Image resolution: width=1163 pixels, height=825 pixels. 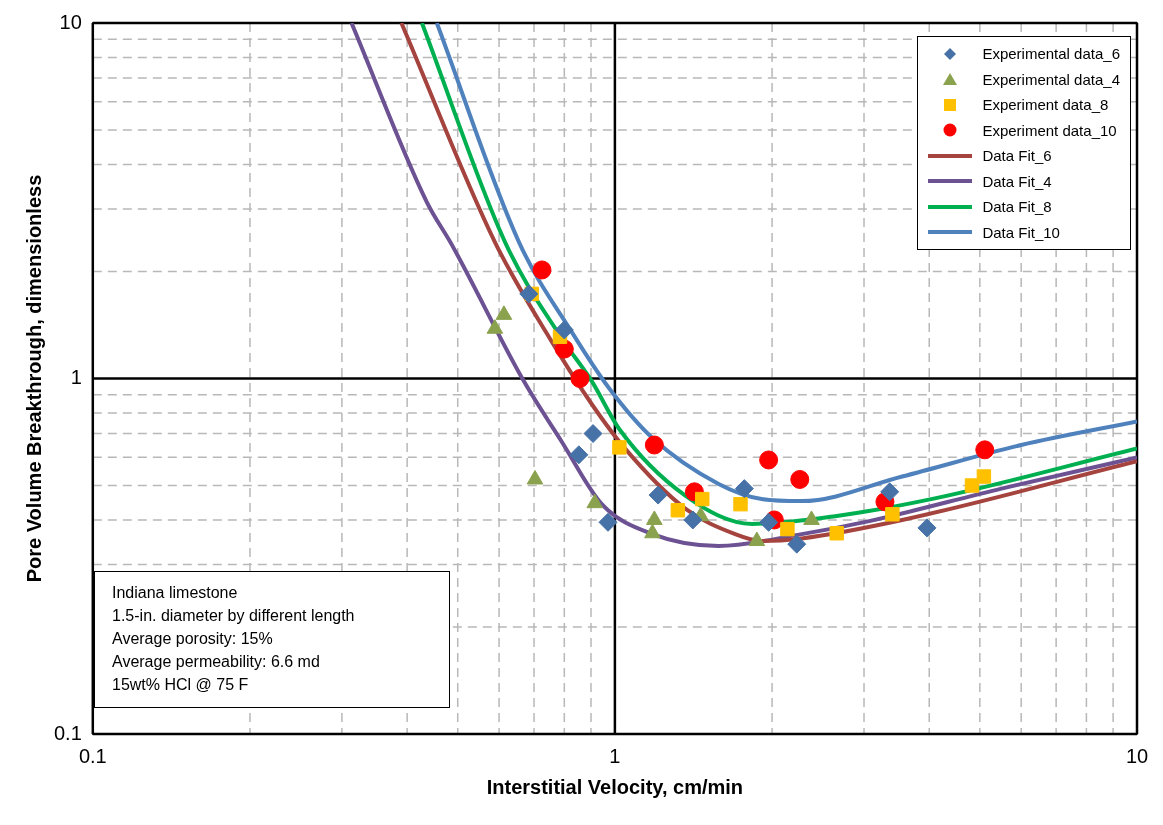 What do you see at coordinates (234, 616) in the screenshot?
I see `annotation: 1.5-in. diameter by different length` at bounding box center [234, 616].